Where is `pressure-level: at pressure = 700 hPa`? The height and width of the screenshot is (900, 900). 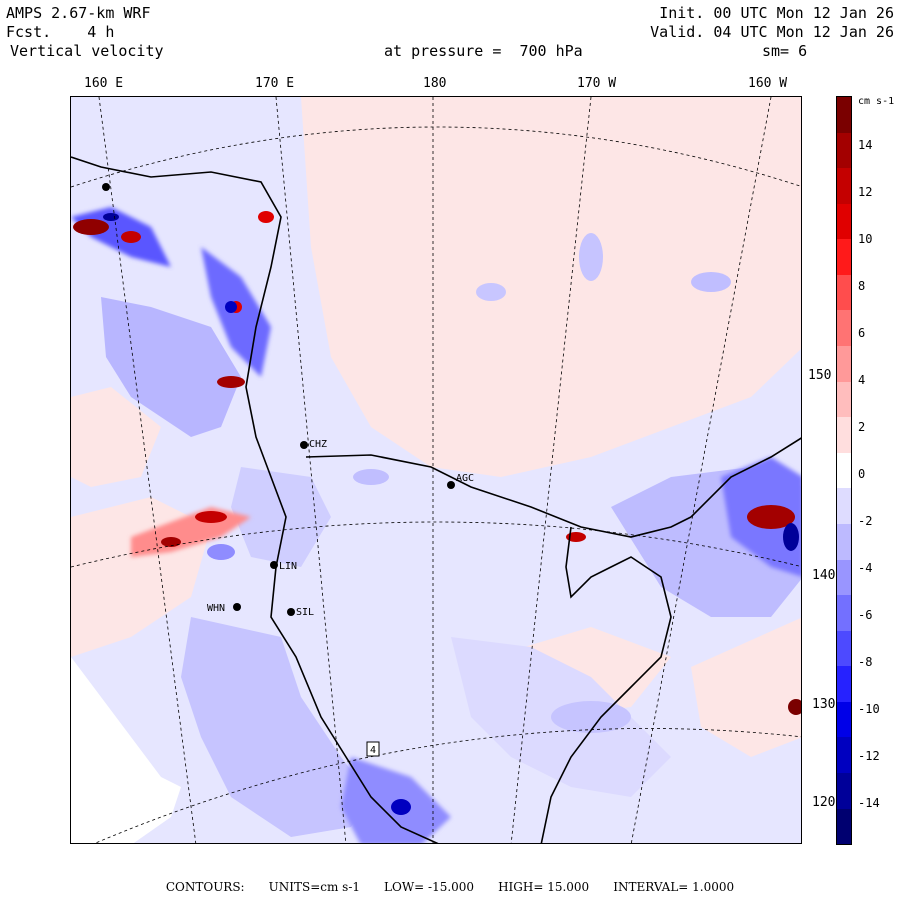
pressure-level: at pressure = 700 hPa is located at coordinates (483, 51).